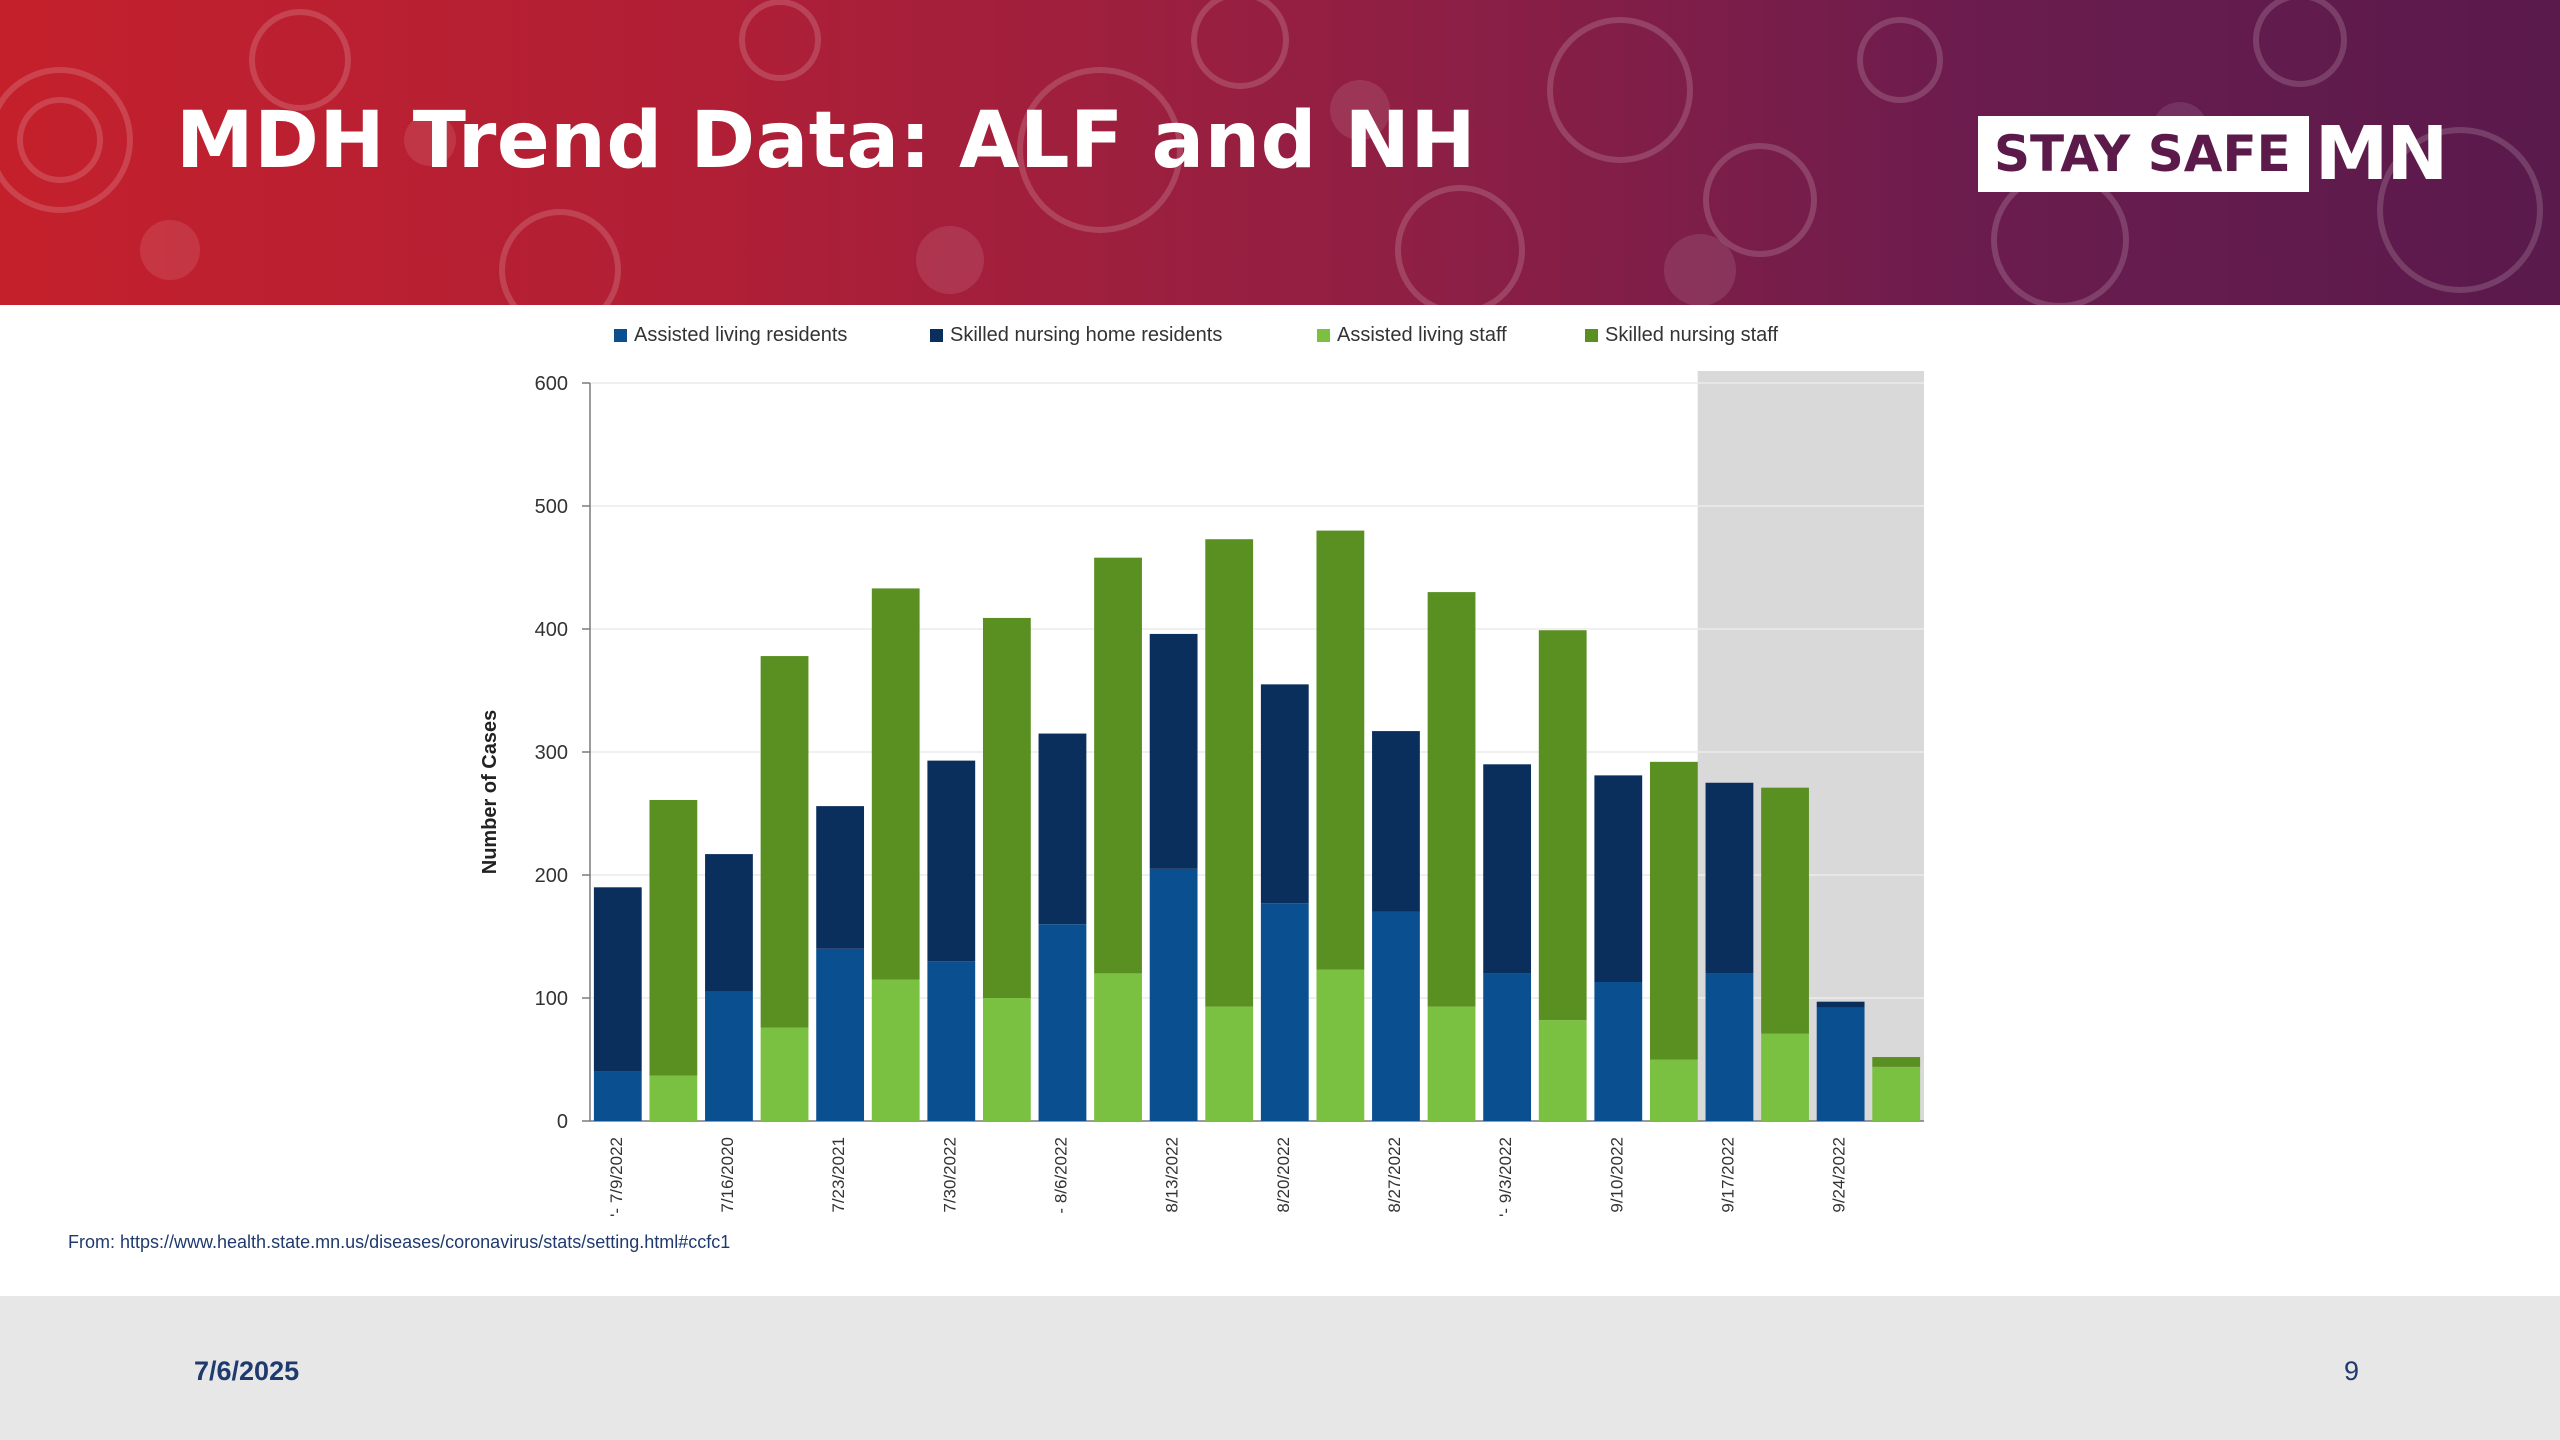 Image resolution: width=2560 pixels, height=1440 pixels. Describe the element at coordinates (838, 1175) in the screenshot. I see `x-tick-label: 7/23/2021` at that location.